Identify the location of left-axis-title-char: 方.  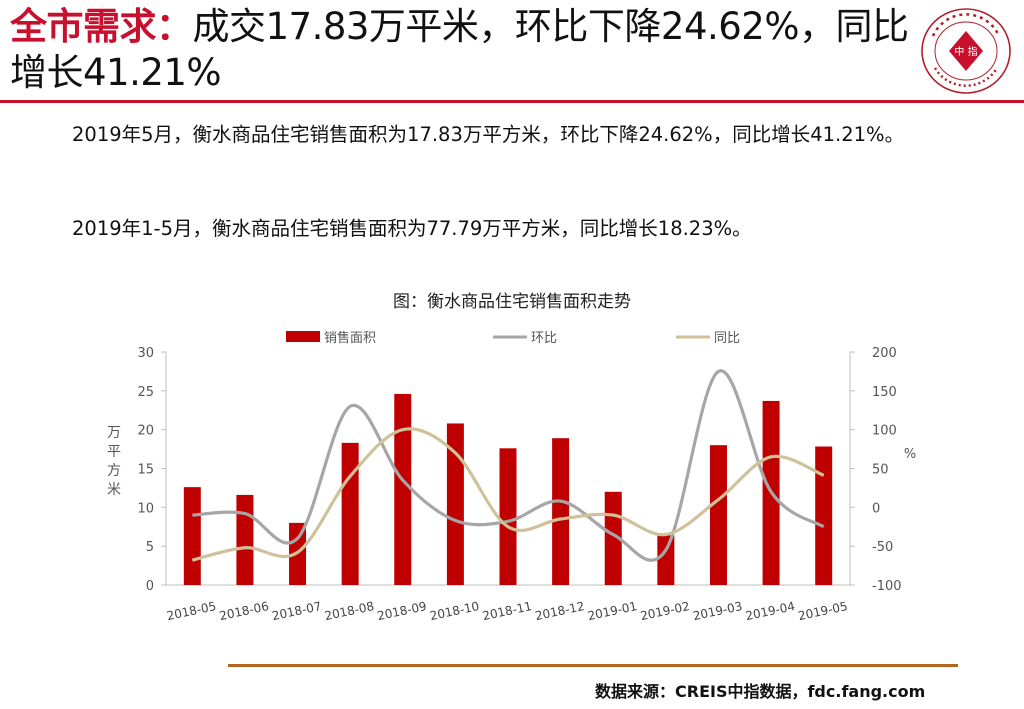
(114, 471).